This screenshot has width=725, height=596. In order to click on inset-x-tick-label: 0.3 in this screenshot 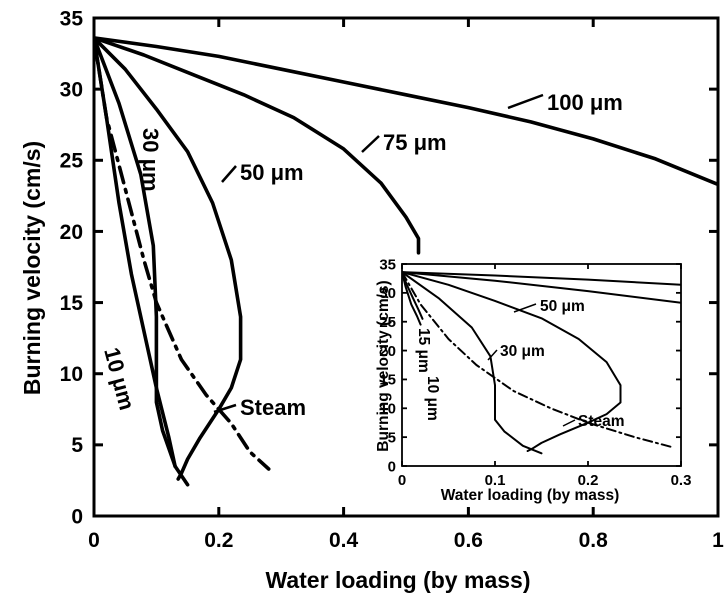, I will do `click(681, 480)`.